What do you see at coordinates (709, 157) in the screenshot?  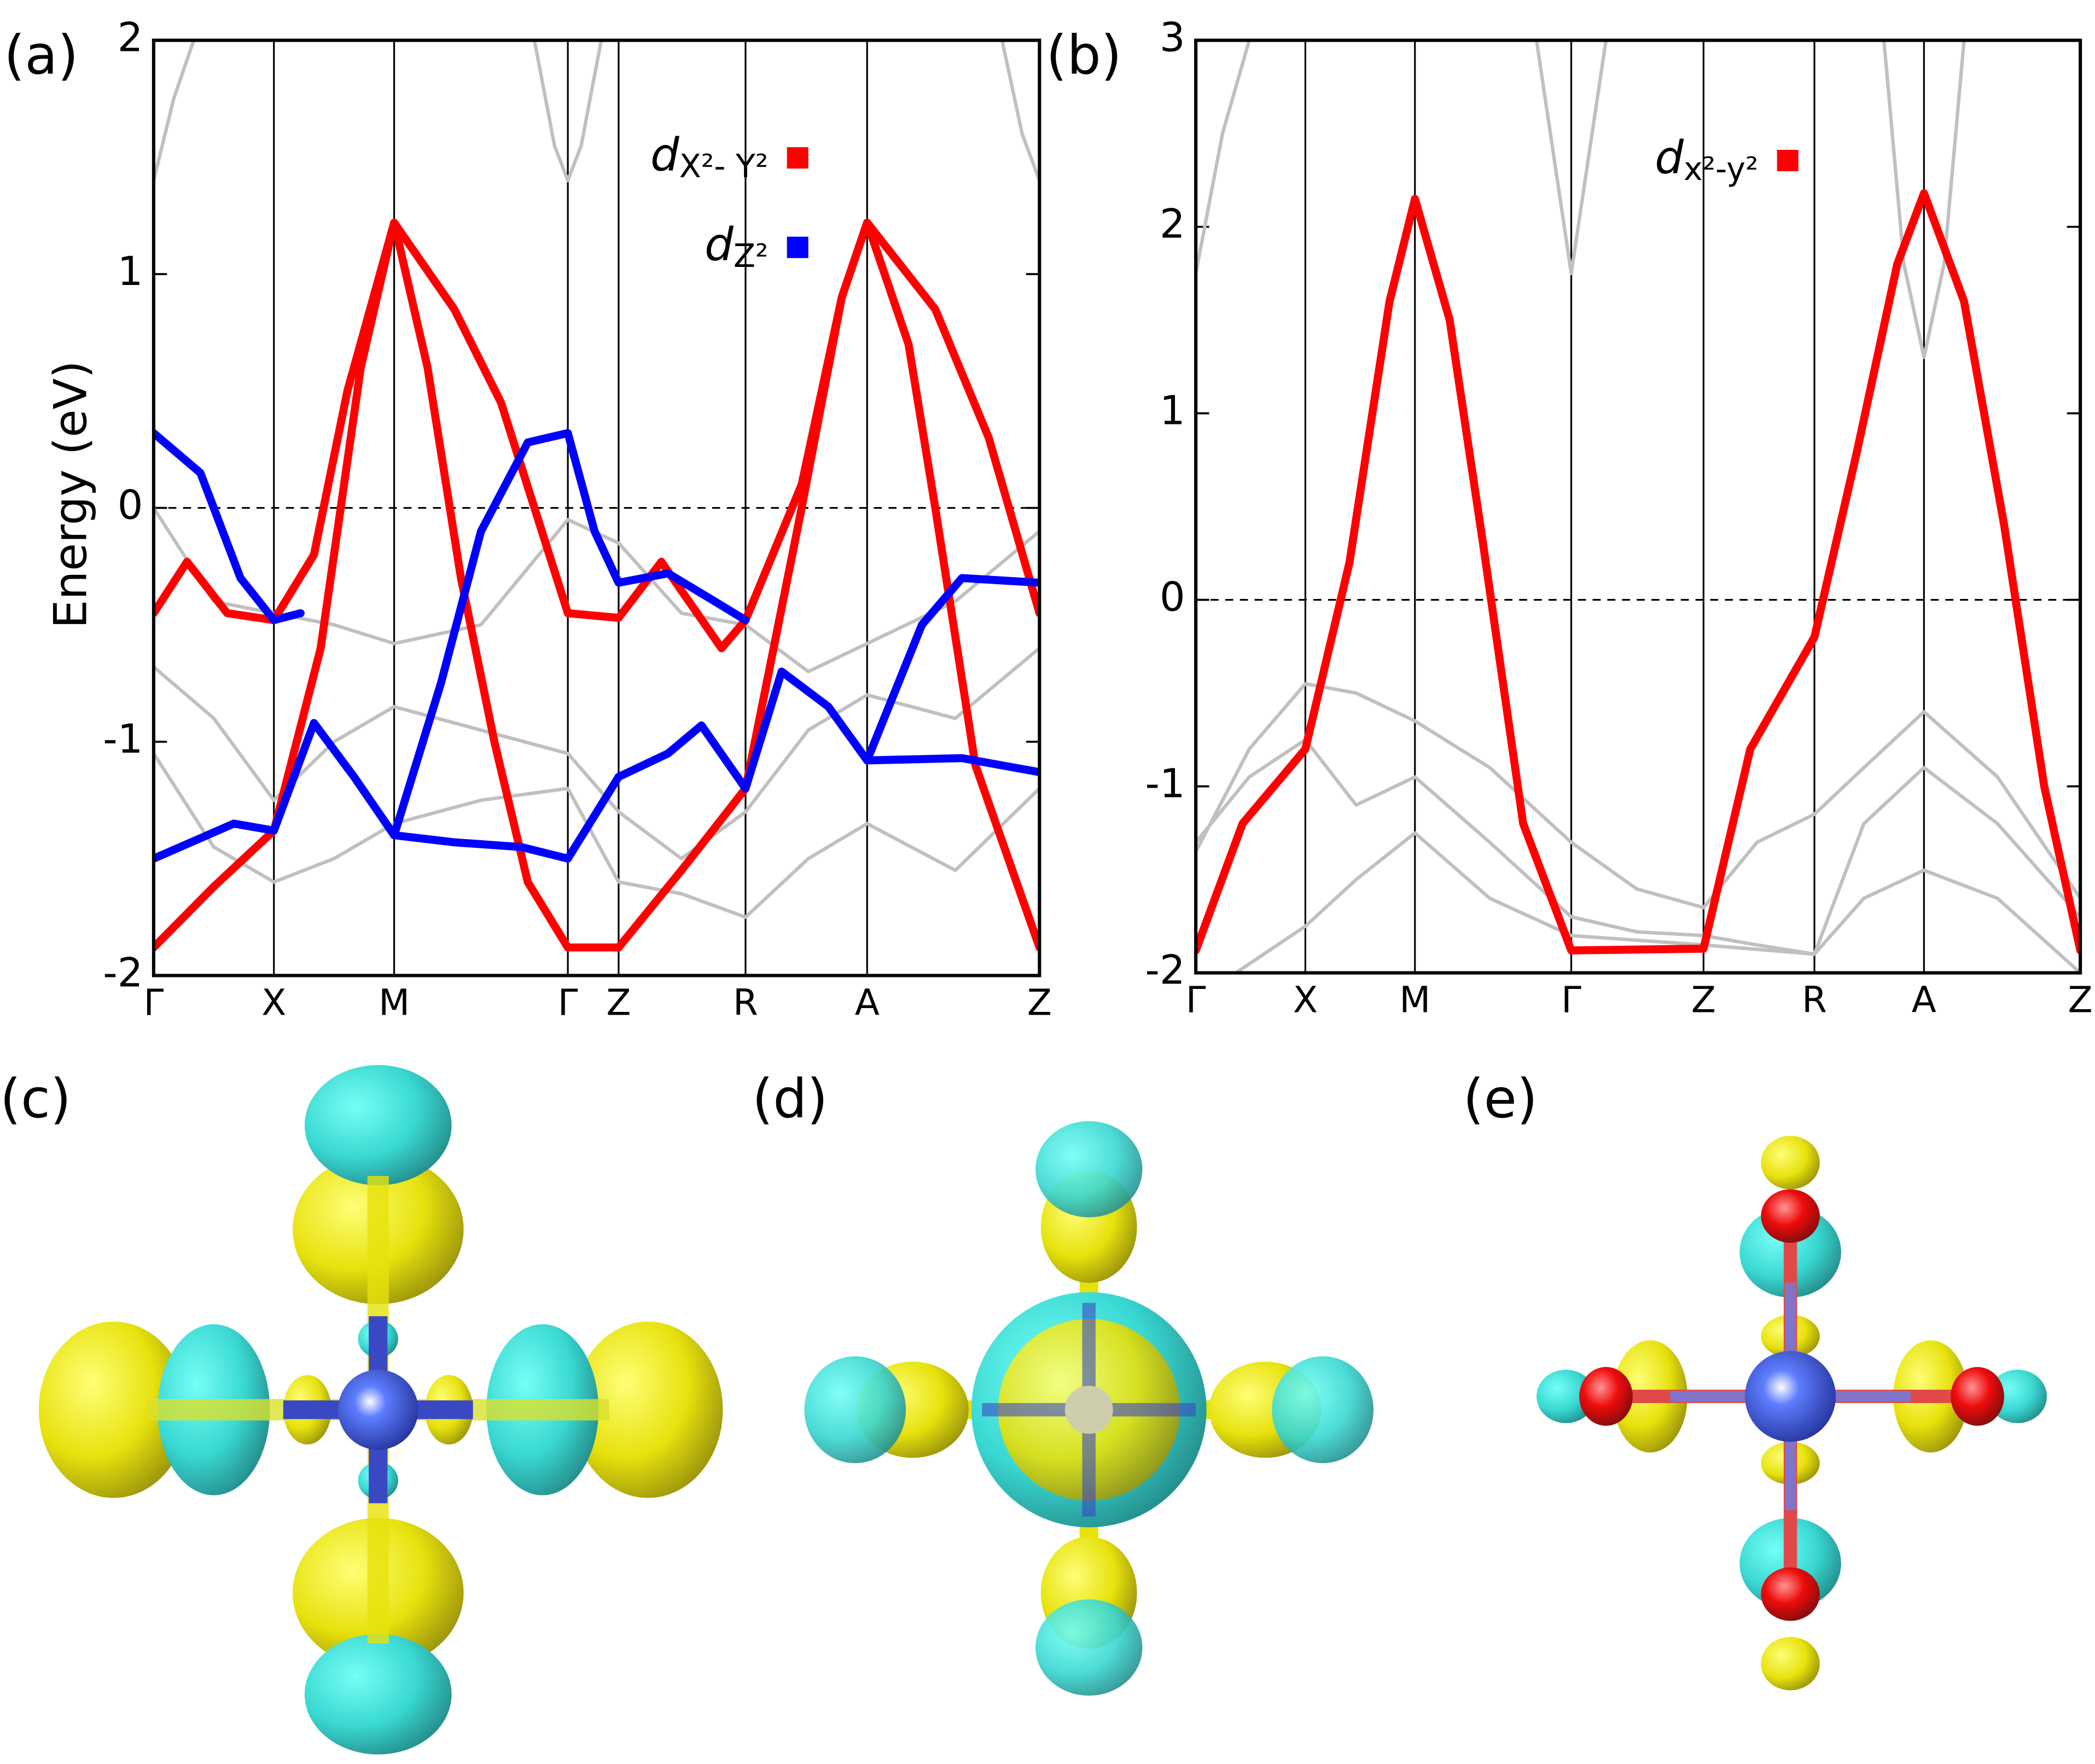 I see `legend-label: dX²- Y²` at bounding box center [709, 157].